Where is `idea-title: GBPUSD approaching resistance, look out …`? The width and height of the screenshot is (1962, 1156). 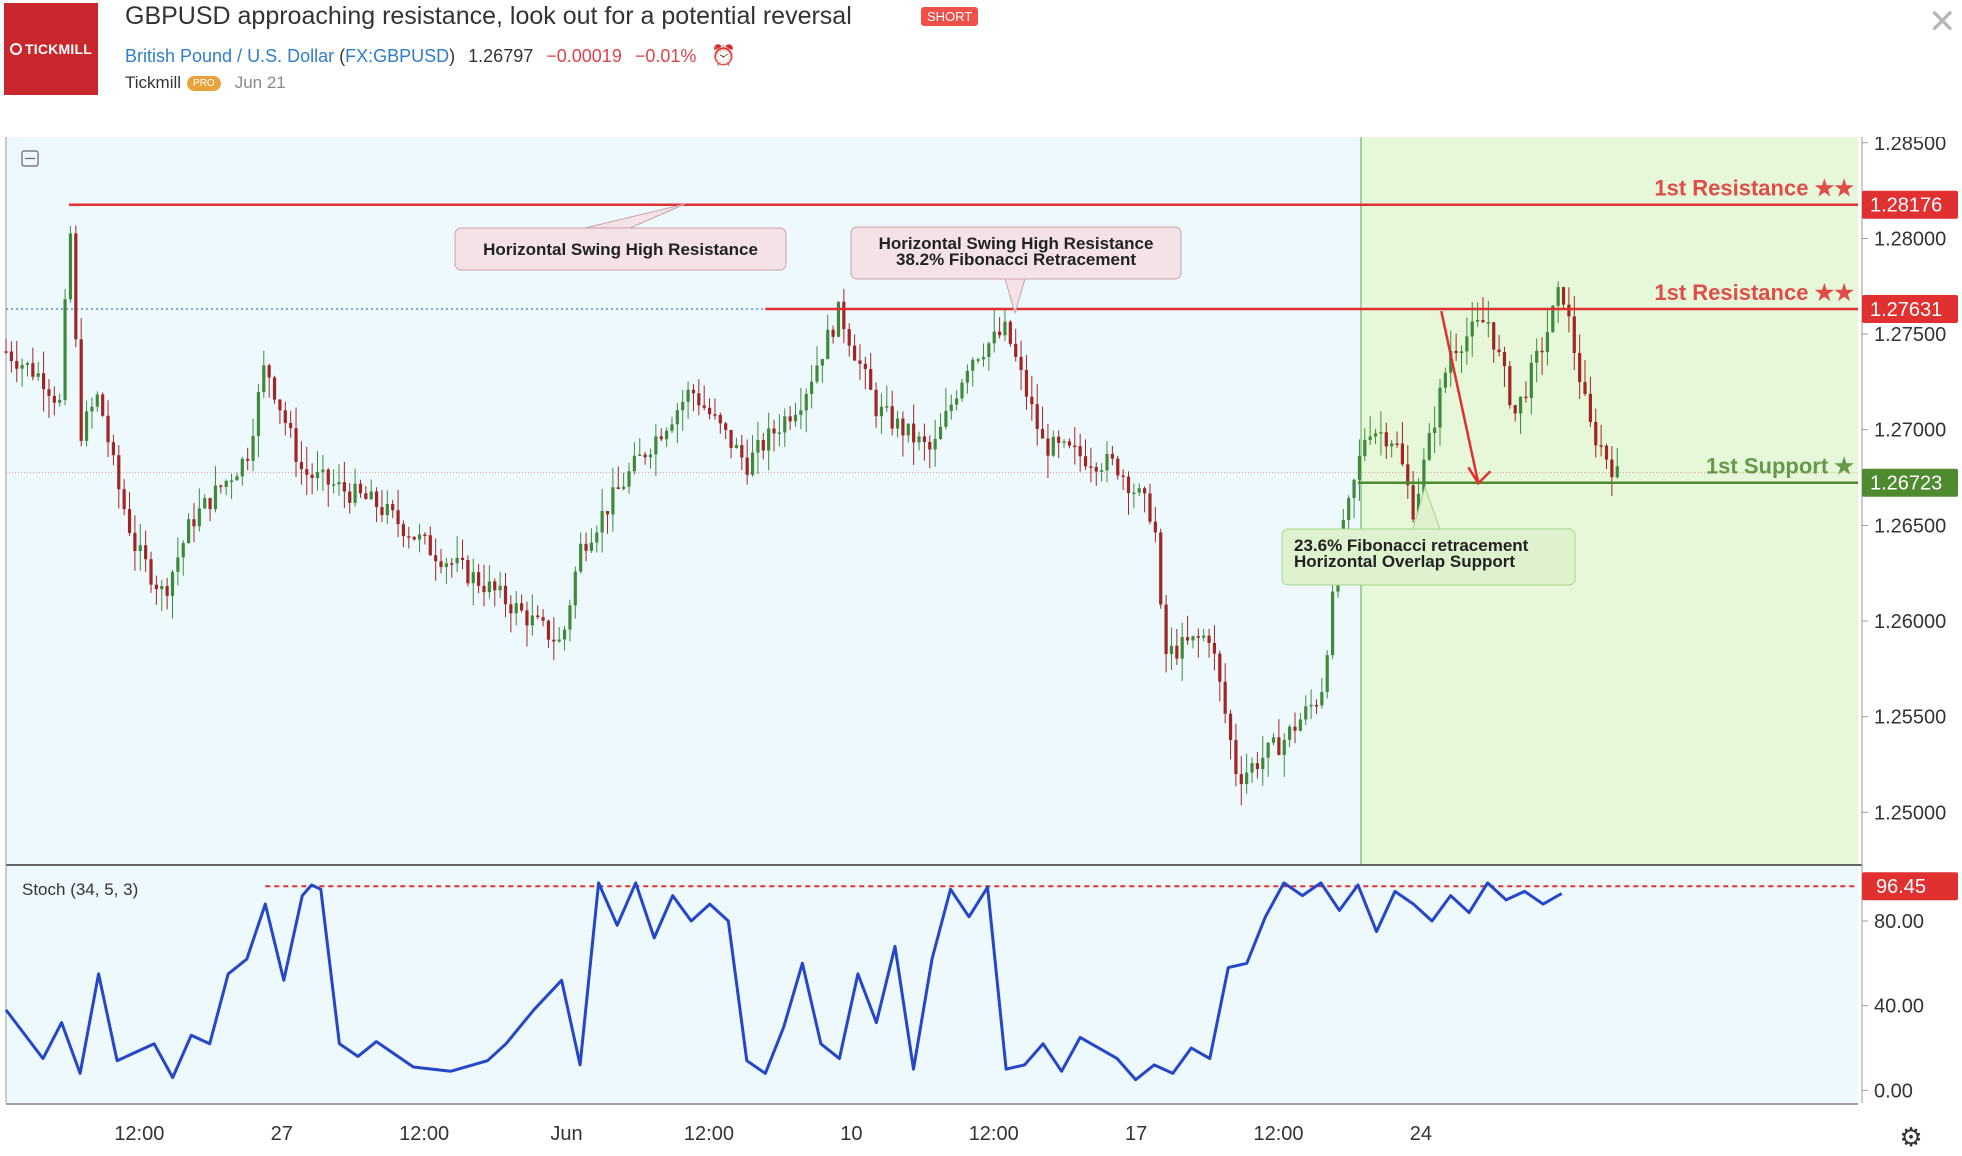
idea-title: GBPUSD approaching resistance, look out … is located at coordinates (488, 16).